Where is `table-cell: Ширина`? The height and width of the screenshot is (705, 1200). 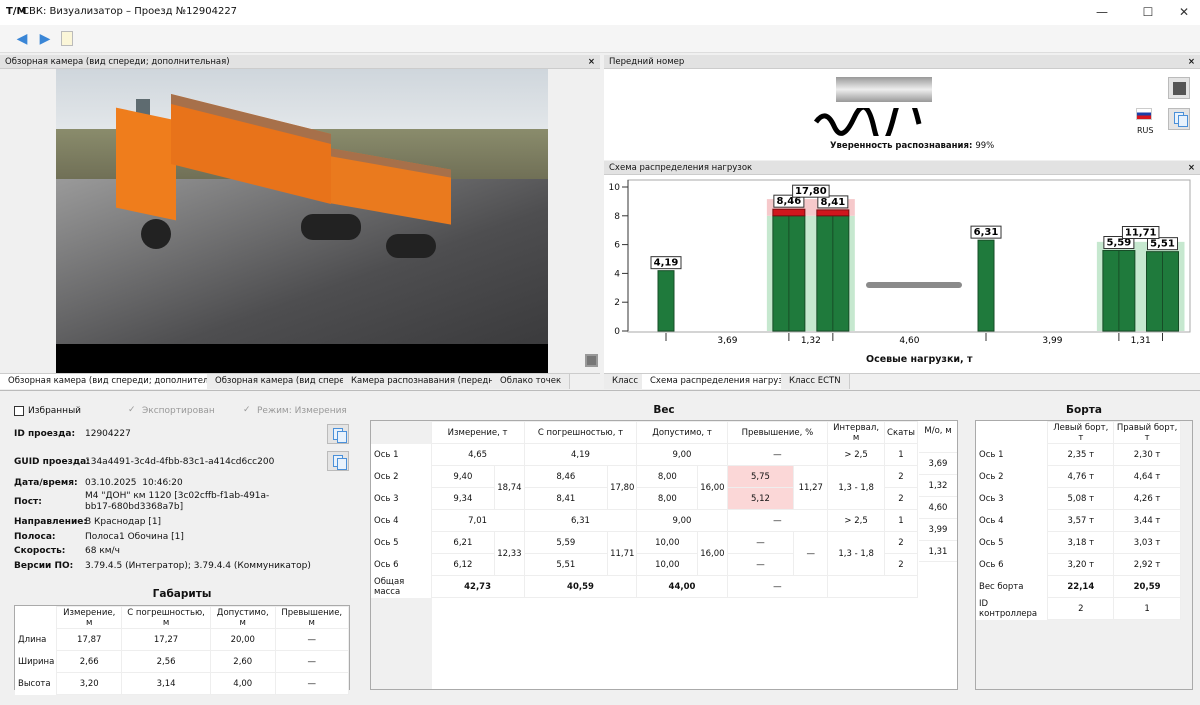
table-cell: Ширина is located at coordinates (36, 661).